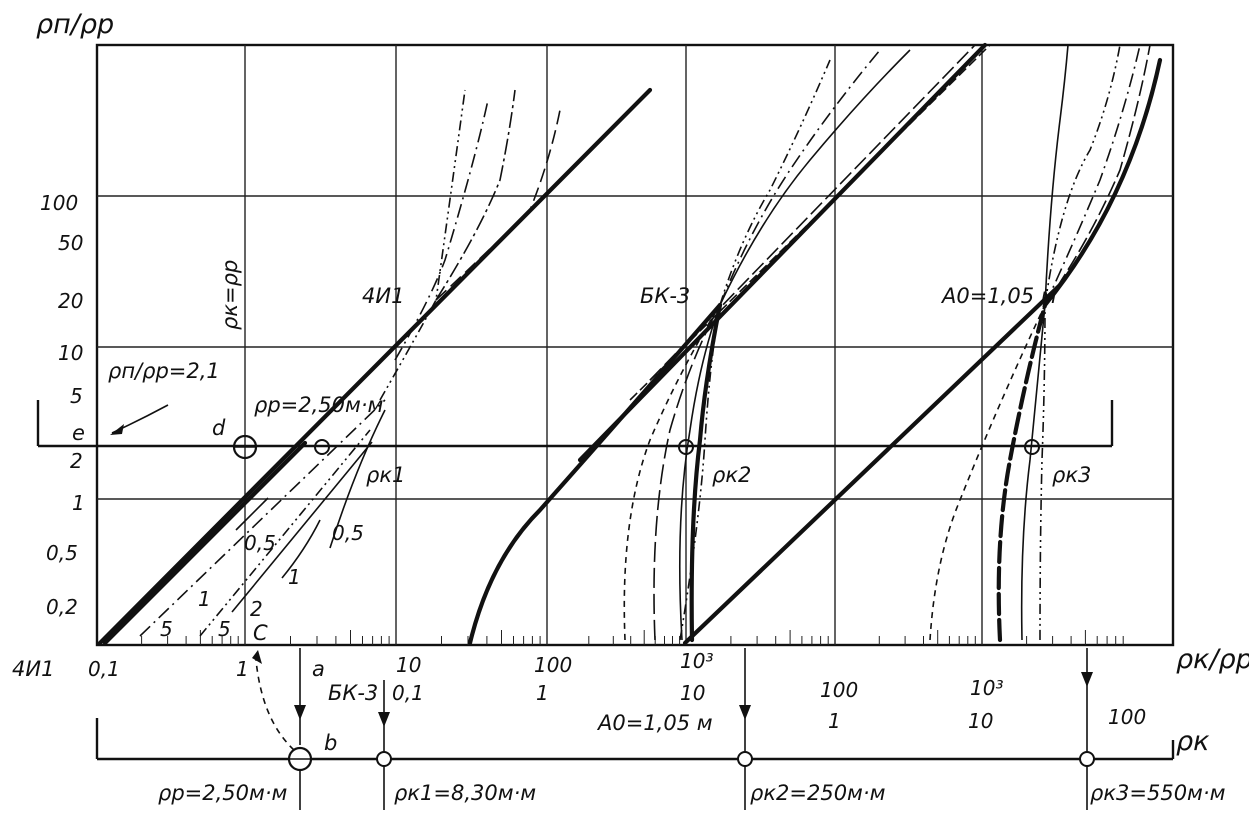 The height and width of the screenshot is (831, 1249). Describe the element at coordinates (654, 723) in the screenshot. I see `x-tick-label: A0=1,05 м` at that location.